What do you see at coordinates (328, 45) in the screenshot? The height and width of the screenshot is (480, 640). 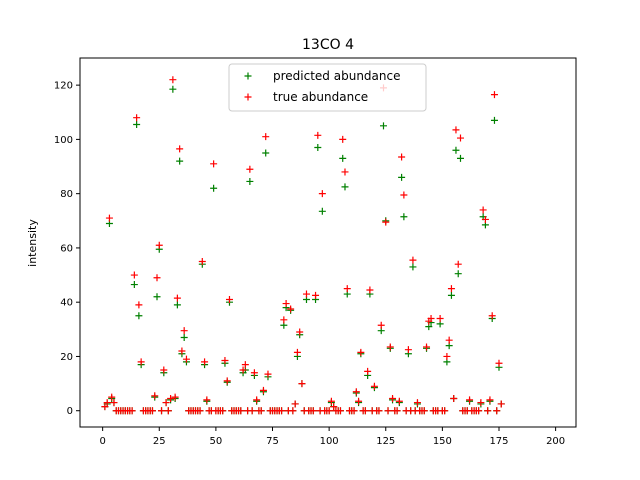 I see `chart-title: 13CO 4` at bounding box center [328, 45].